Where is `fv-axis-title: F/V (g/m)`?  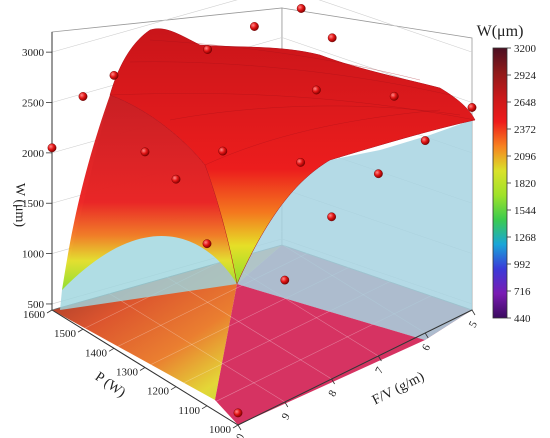 fv-axis-title: F/V (g/m) is located at coordinates (398, 388).